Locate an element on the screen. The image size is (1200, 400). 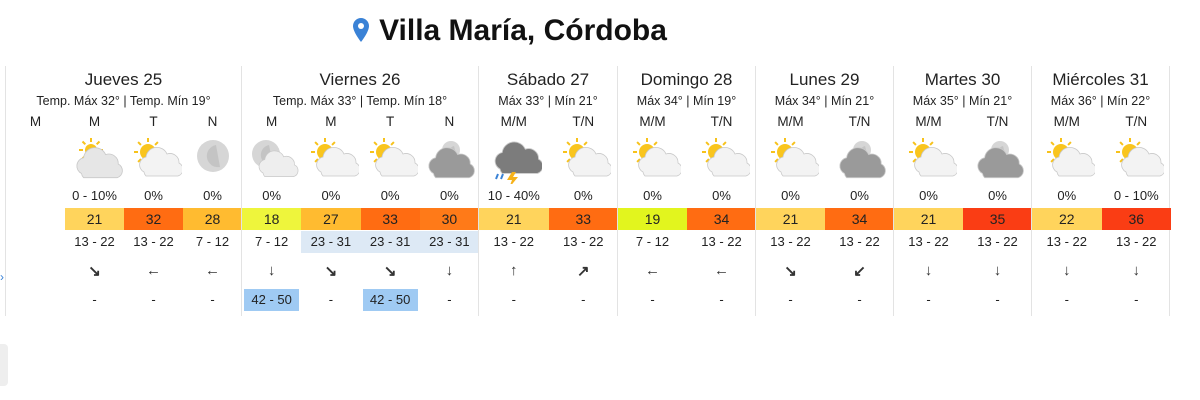
period-column: N 0% 30 23 - 31 ↓ - is located at coordinates (449, 191).